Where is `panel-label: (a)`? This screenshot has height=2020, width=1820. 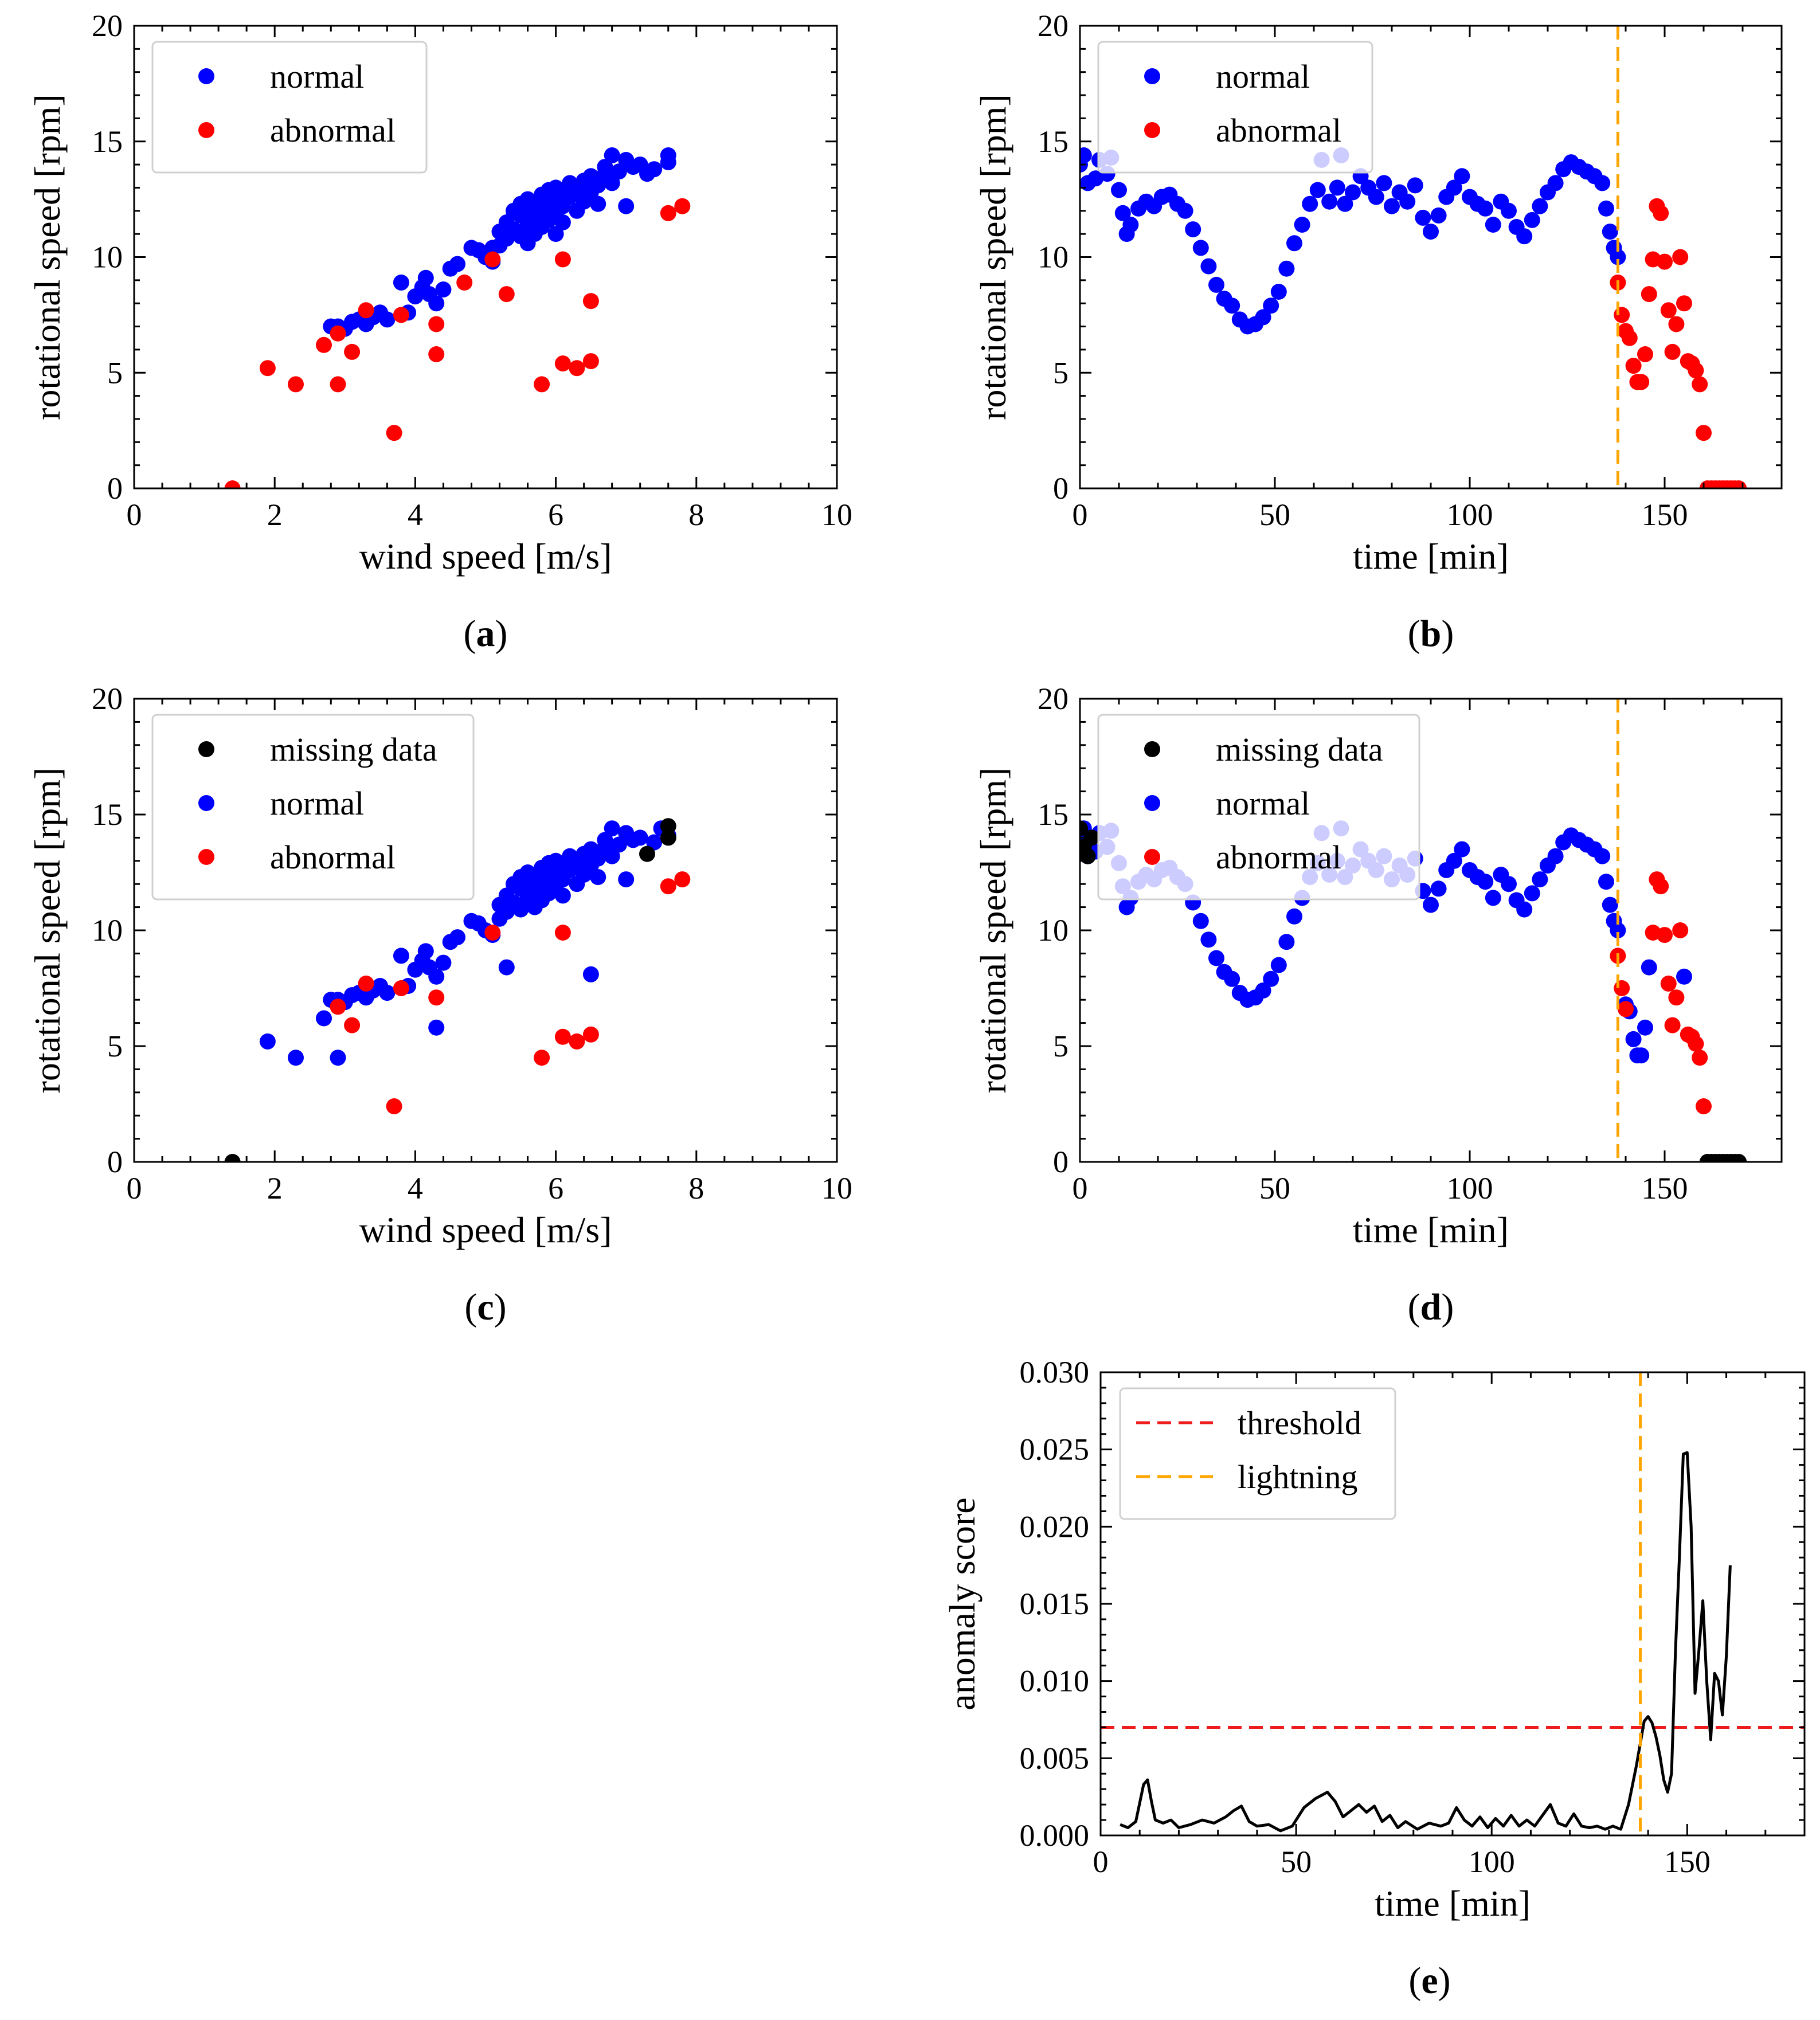
panel-label: (a) is located at coordinates (486, 634).